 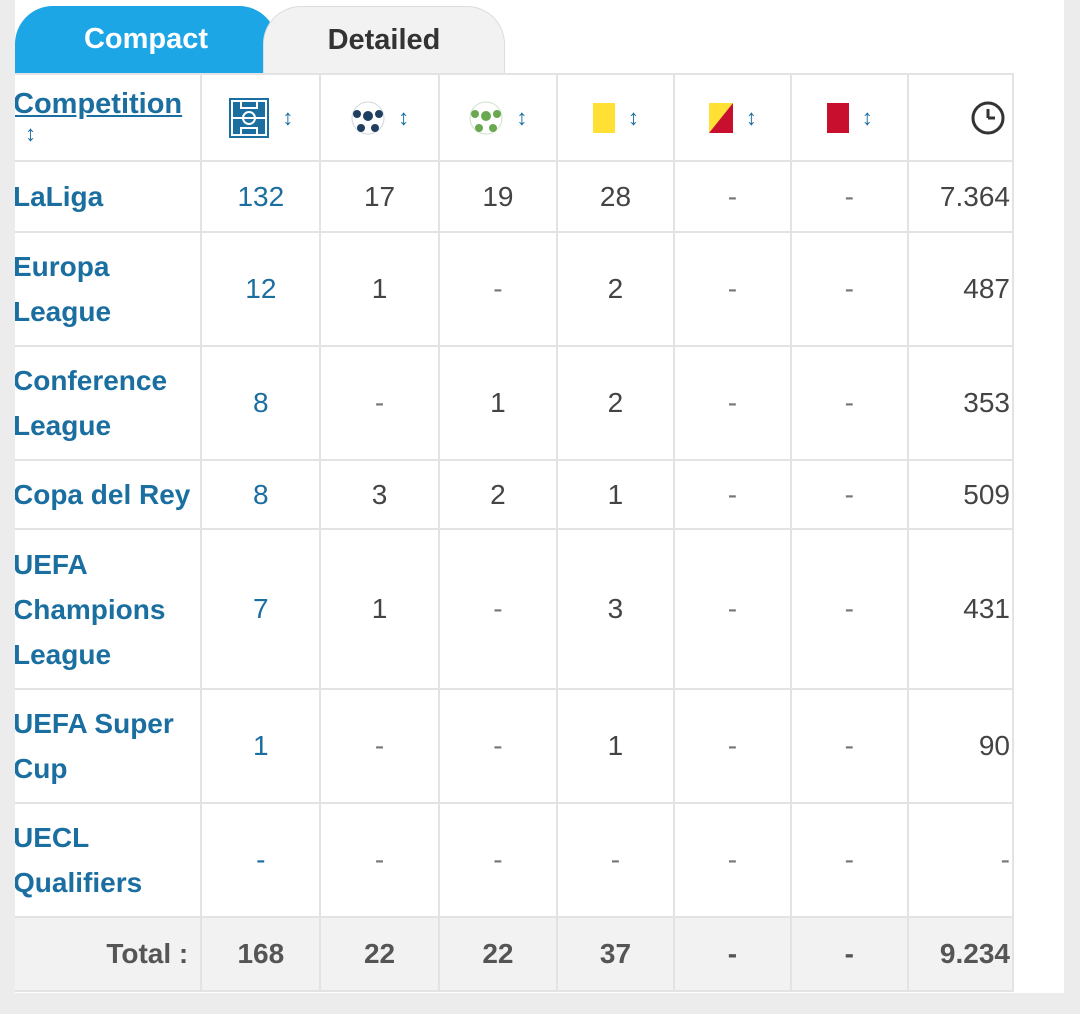 I want to click on goals-header: ↕, so click(x=379, y=117).